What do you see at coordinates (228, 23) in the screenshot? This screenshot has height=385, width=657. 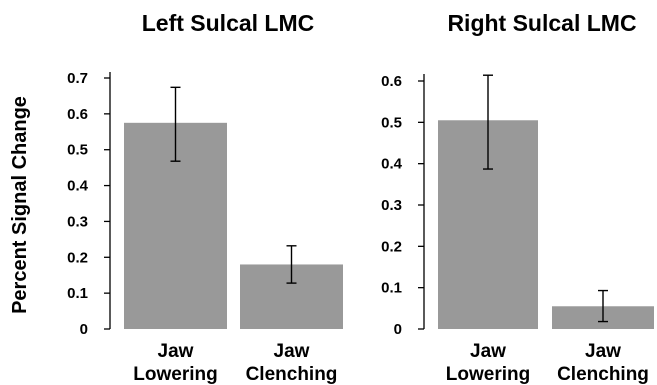 I see `chart-title: Left Sulcal LMC` at bounding box center [228, 23].